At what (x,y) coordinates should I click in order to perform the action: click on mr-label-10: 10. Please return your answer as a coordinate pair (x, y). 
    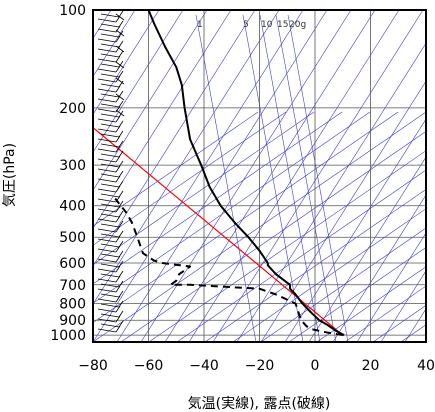
    Looking at the image, I should click on (267, 25).